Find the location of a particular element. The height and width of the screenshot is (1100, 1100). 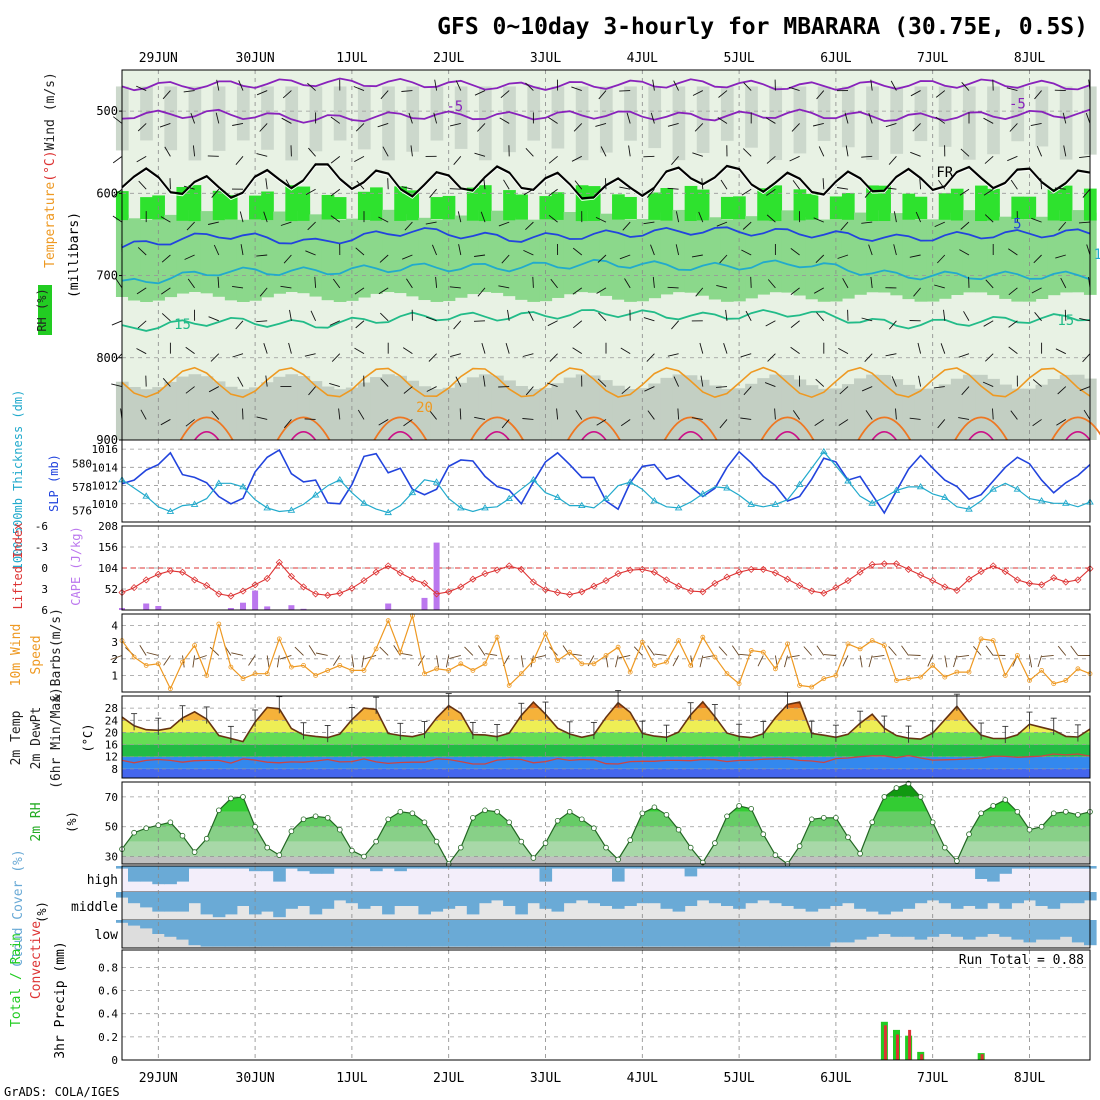

dewpt2m-line is located at coordinates (606, 759).